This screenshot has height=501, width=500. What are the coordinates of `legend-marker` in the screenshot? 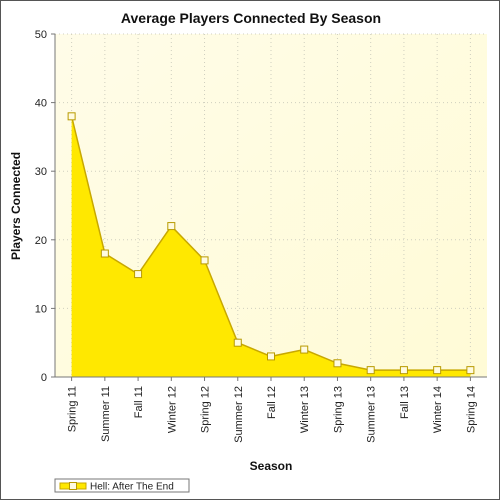 It's located at (73, 486).